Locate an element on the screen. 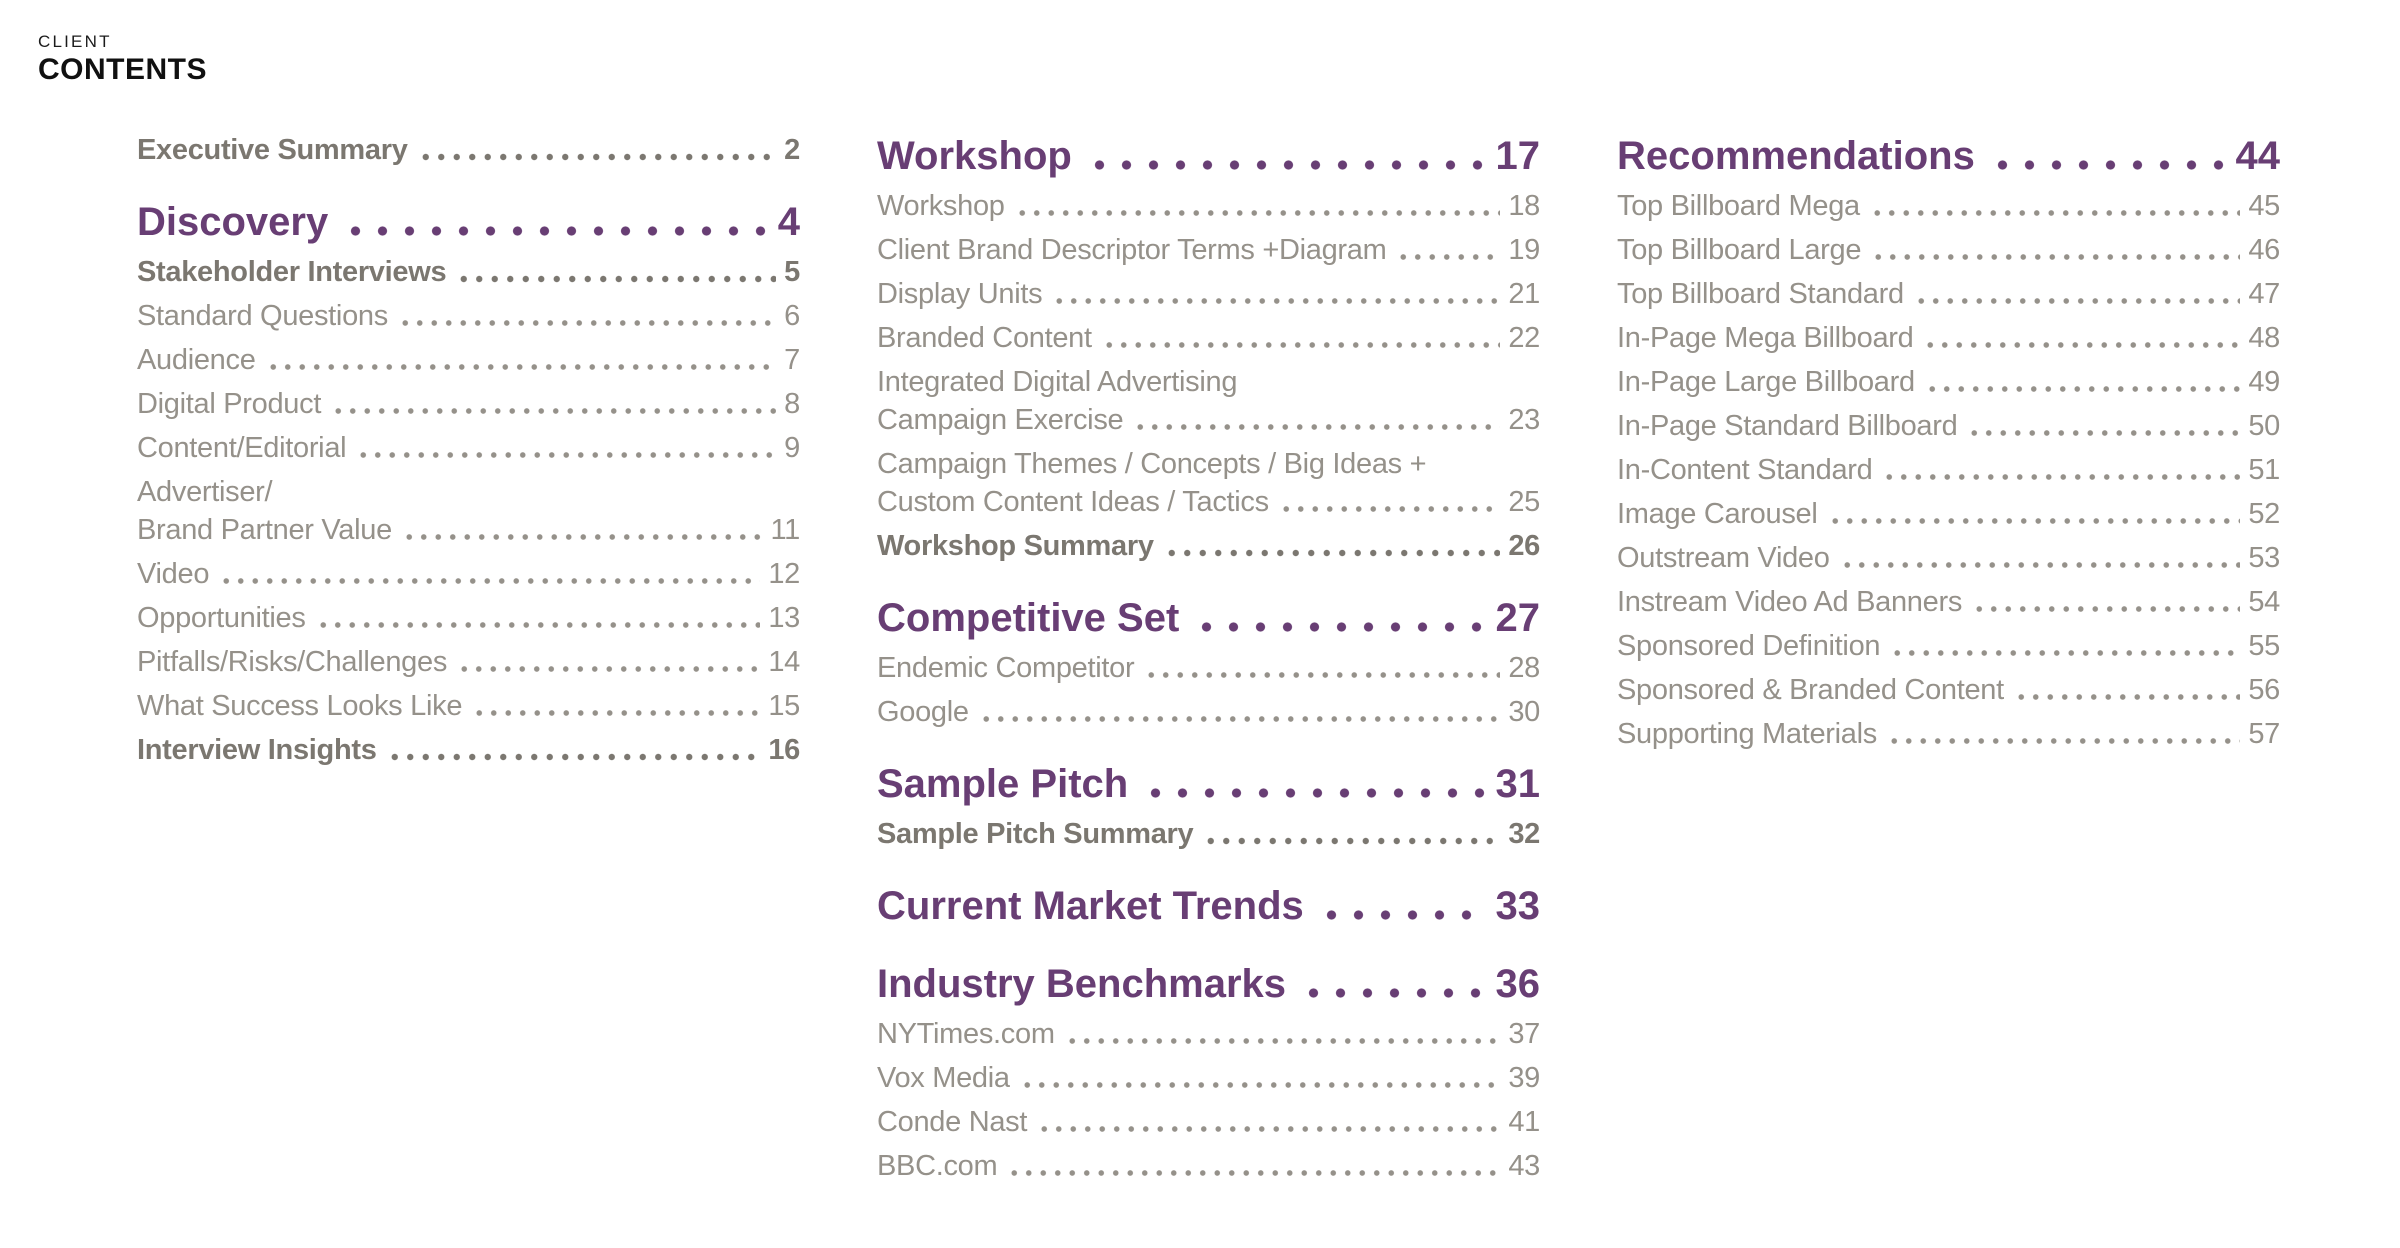 Image resolution: width=2400 pixels, height=1248 pixels. toc-entry: Sponsored Definition 55 is located at coordinates (1948, 646).